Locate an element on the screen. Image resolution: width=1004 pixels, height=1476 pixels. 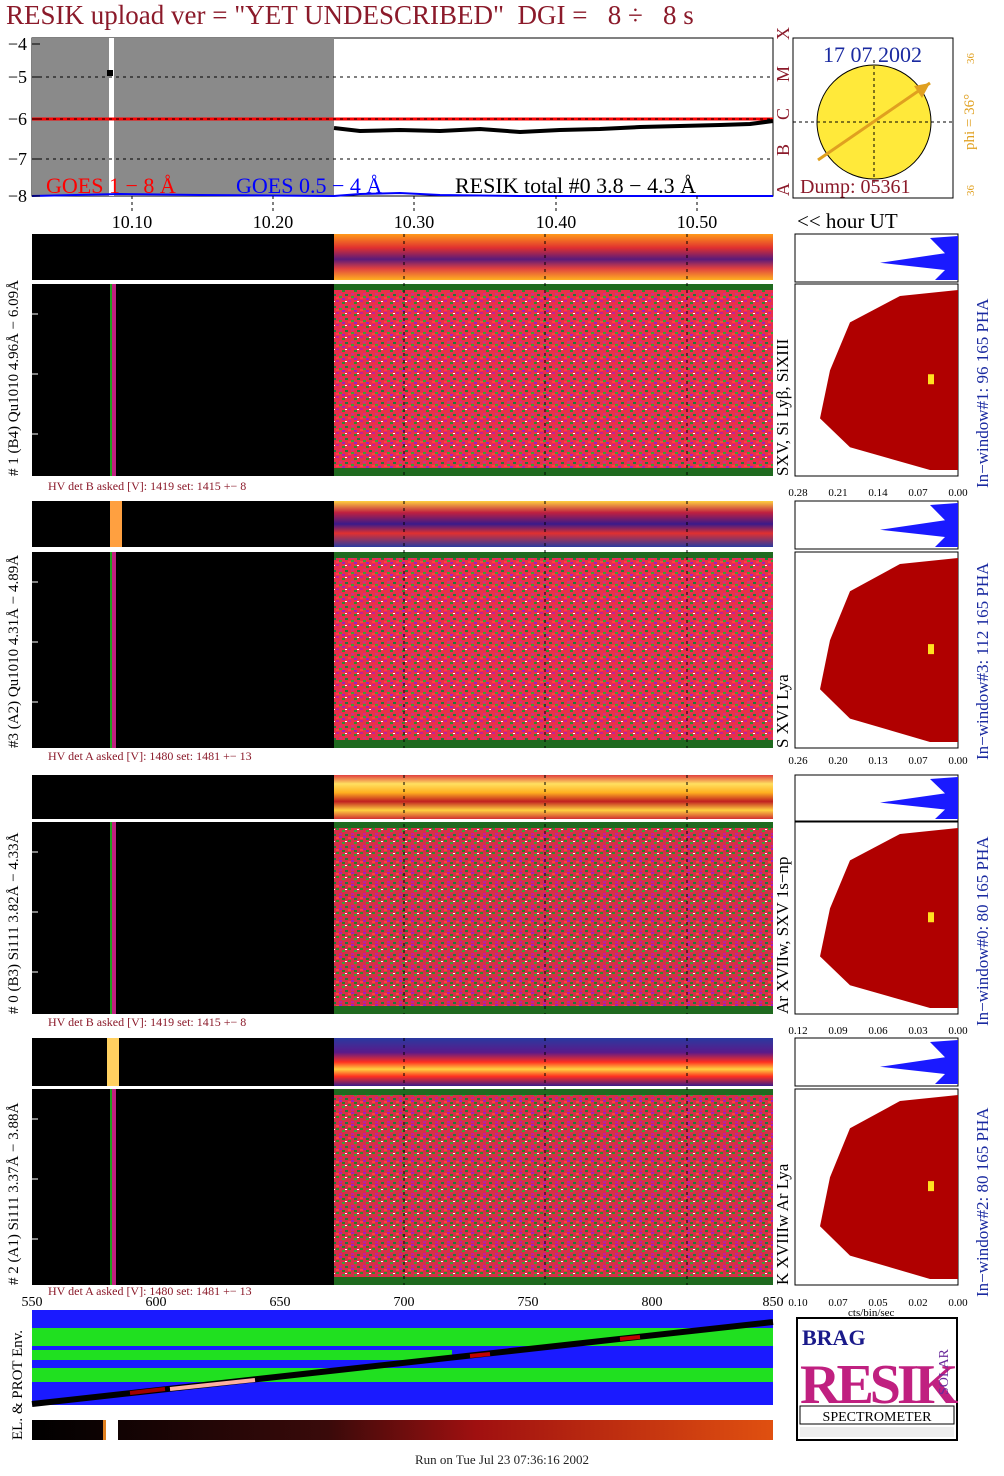
eclipse-shading is located at coordinates (183, 117).